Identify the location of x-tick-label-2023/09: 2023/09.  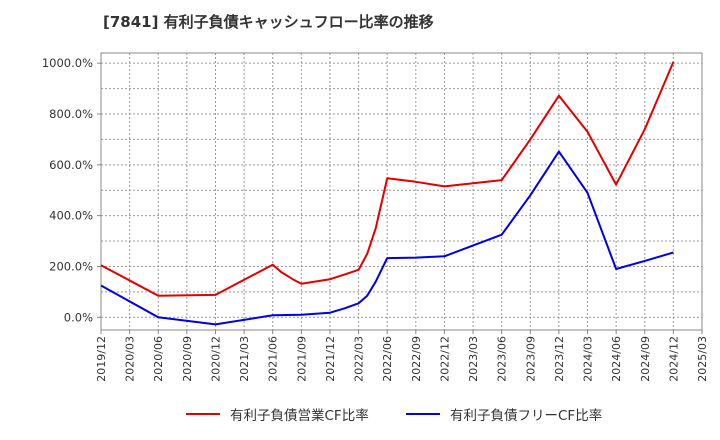
(530, 359).